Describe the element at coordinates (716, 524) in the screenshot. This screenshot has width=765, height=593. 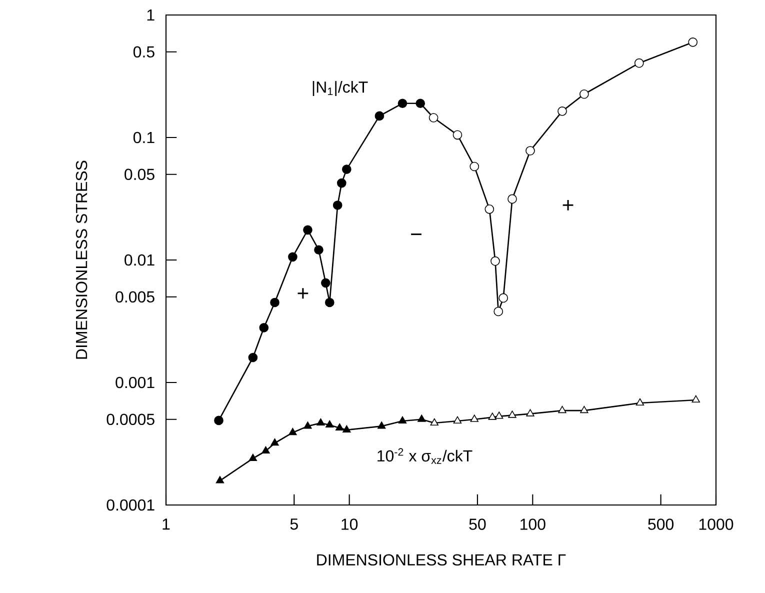
I see `x-tick-label: 1000` at that location.